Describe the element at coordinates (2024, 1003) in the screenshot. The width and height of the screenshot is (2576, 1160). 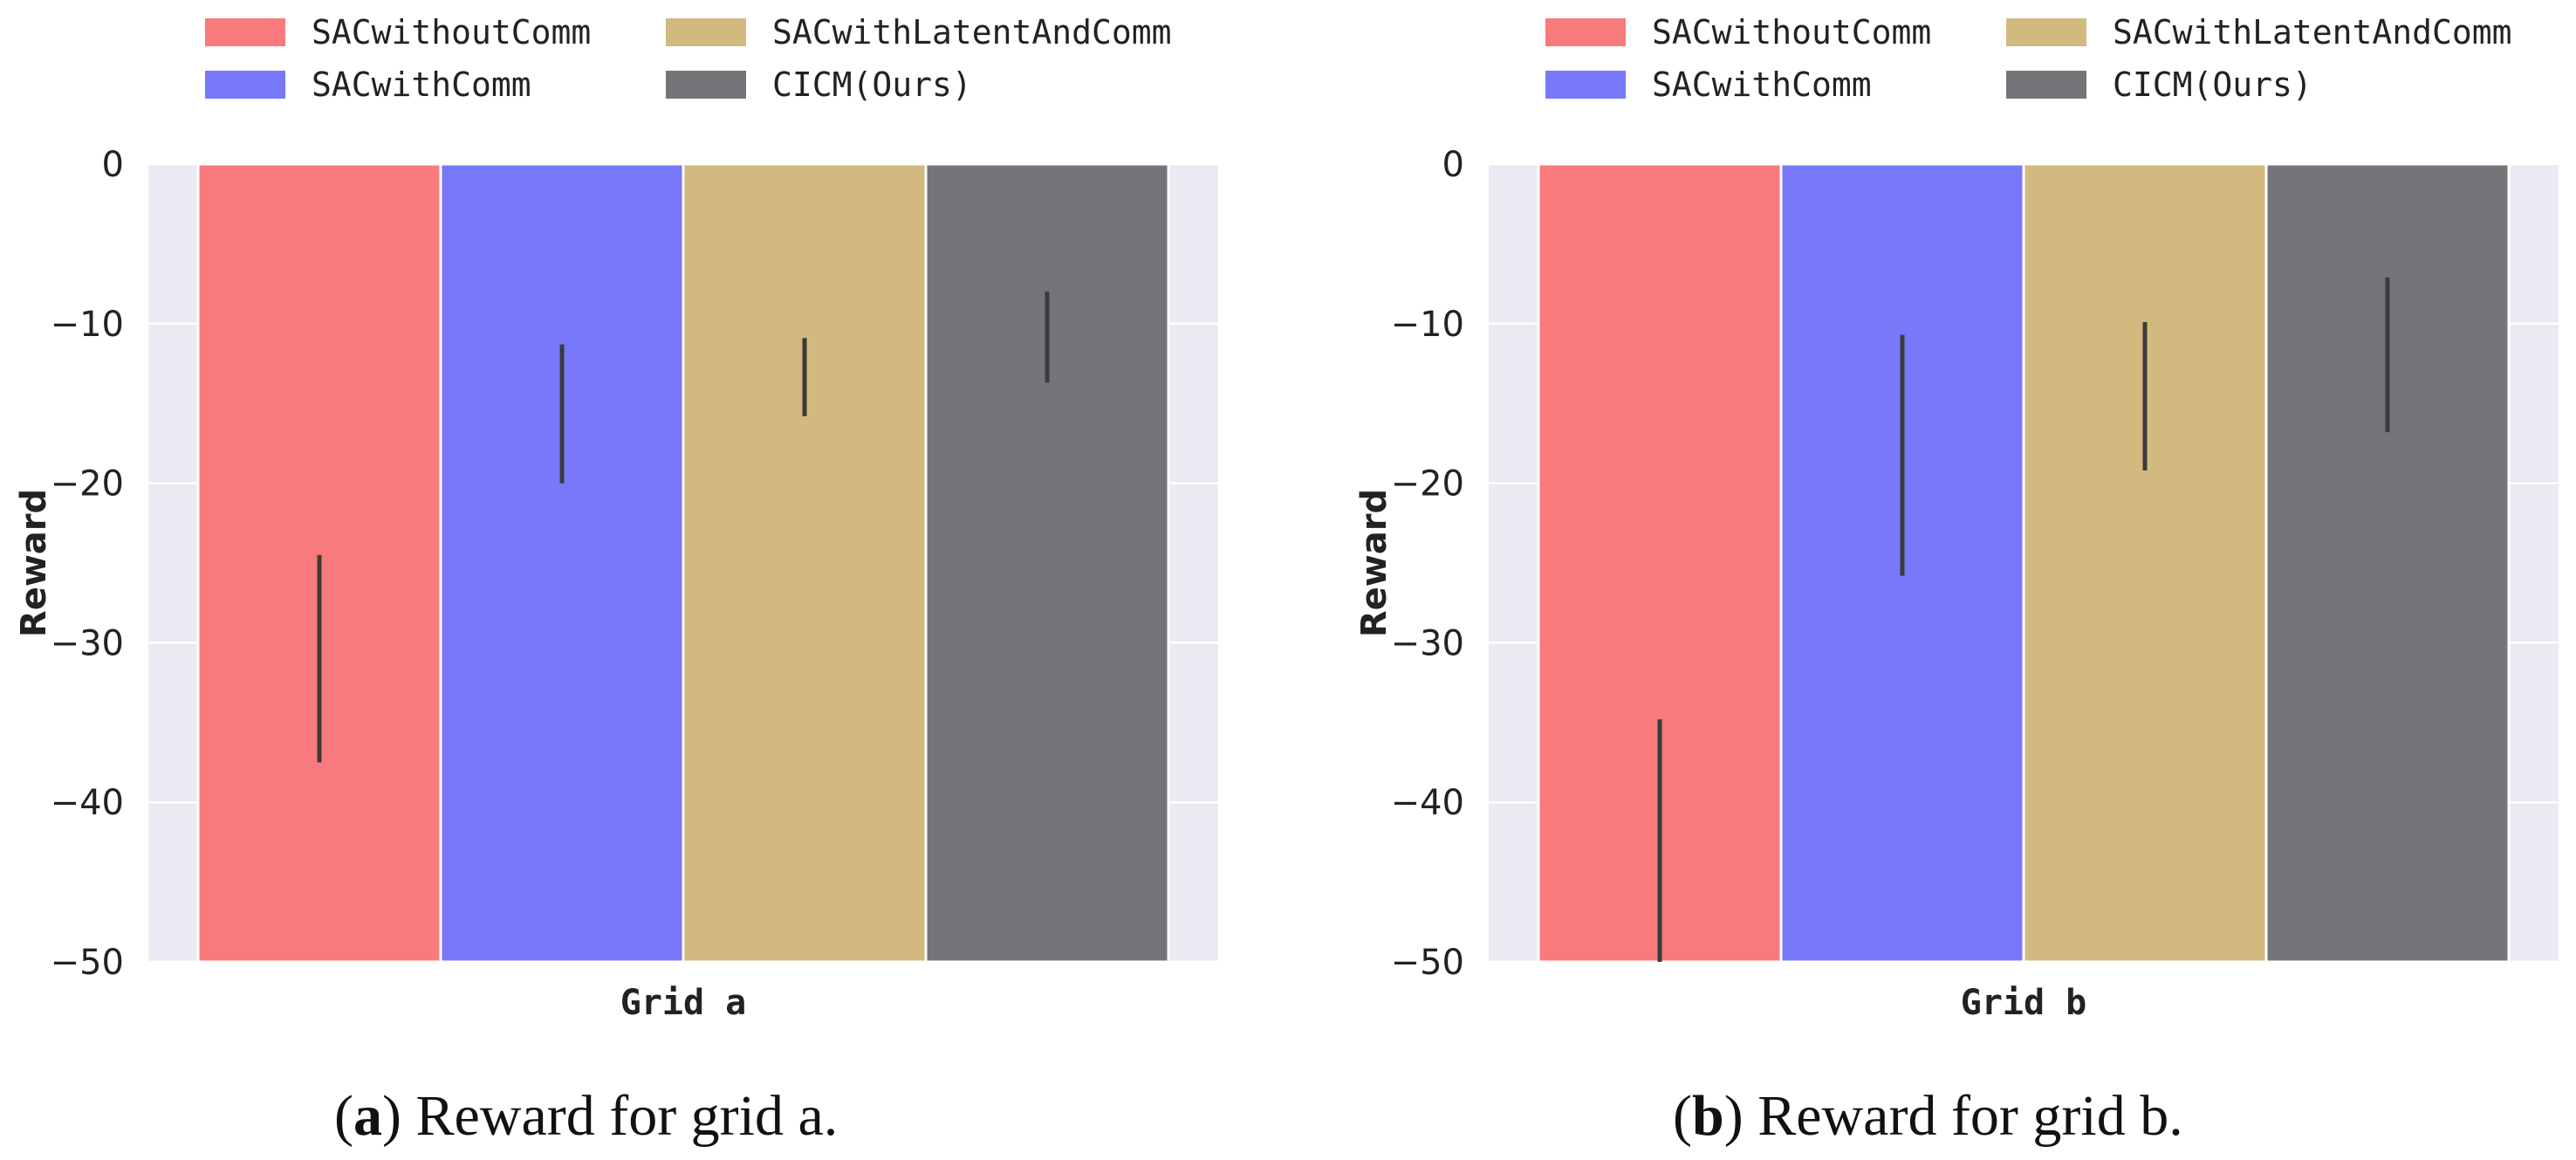
I see `x-axis-label: Grid b` at that location.